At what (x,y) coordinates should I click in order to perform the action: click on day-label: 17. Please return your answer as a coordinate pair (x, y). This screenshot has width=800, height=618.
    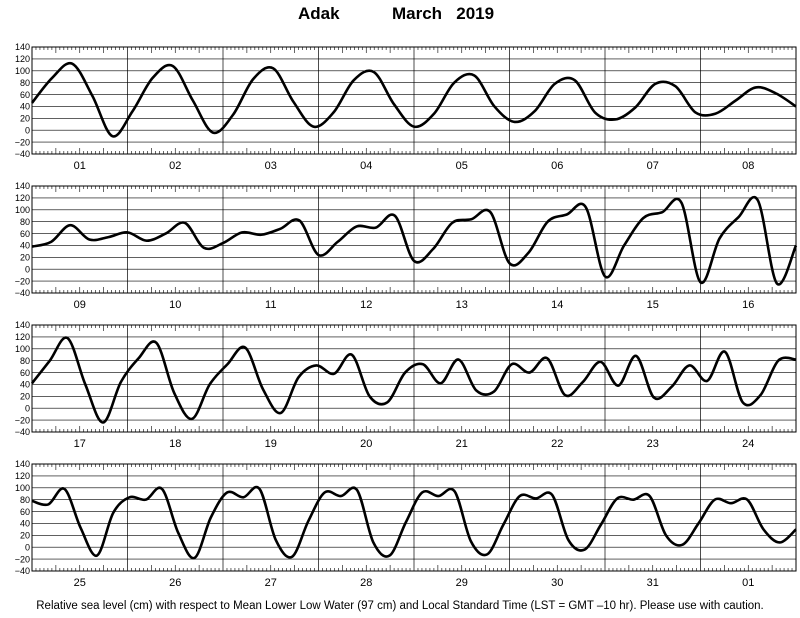
    Looking at the image, I should click on (80, 444).